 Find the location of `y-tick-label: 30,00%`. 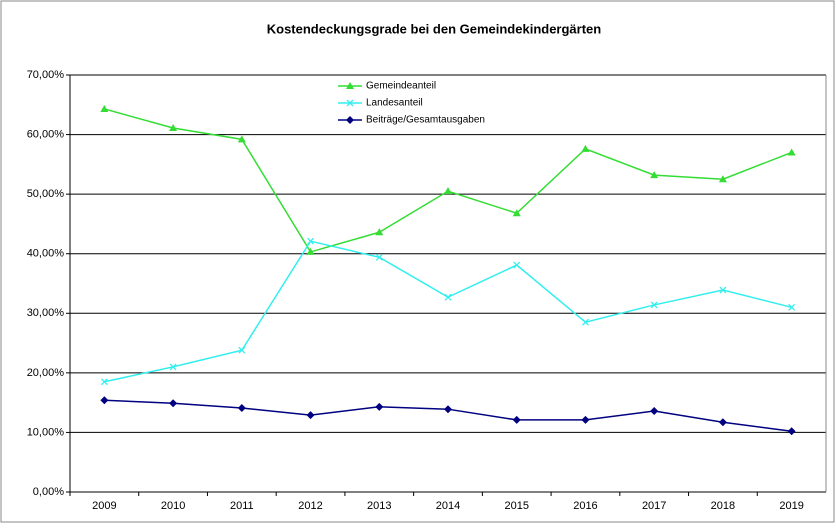

y-tick-label: 30,00% is located at coordinates (46, 313).